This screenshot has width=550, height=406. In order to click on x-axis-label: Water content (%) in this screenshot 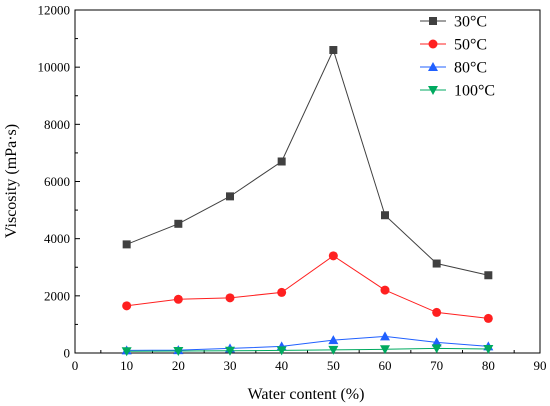, I will do `click(306, 394)`.